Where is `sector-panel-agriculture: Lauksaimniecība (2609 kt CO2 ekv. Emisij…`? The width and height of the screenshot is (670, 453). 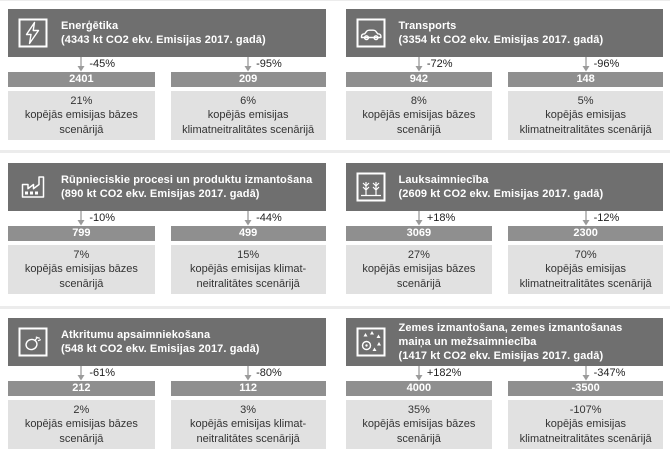
sector-panel-agriculture: Lauksaimniecība (2609 kt CO2 ekv. Emisij… is located at coordinates (504, 228).